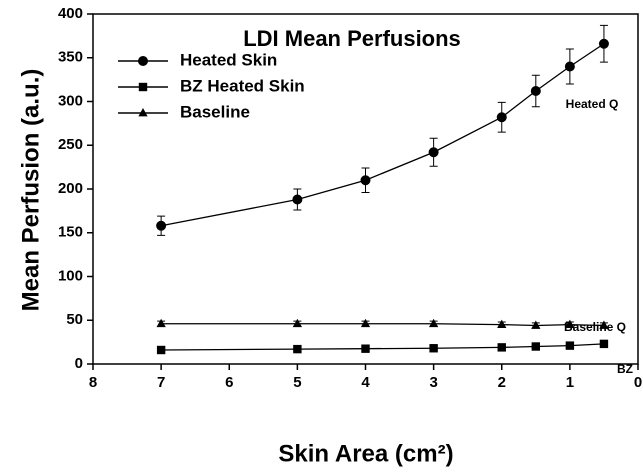 This screenshot has height=476, width=643. I want to click on legend-label: BZ Heated Skin, so click(242, 85).